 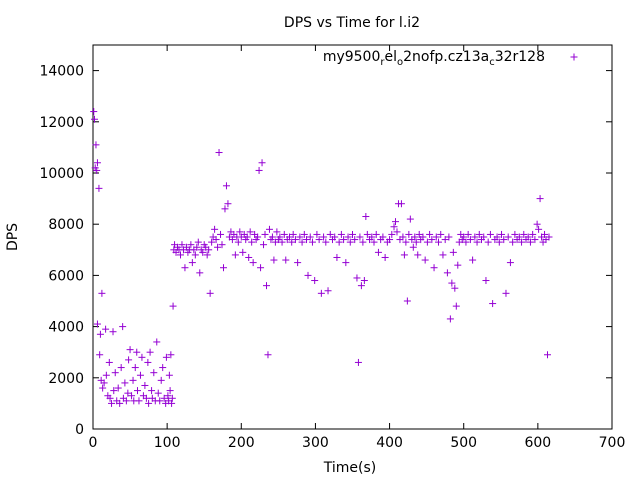 I want to click on y-tick-label: 6000, so click(x=66, y=276).